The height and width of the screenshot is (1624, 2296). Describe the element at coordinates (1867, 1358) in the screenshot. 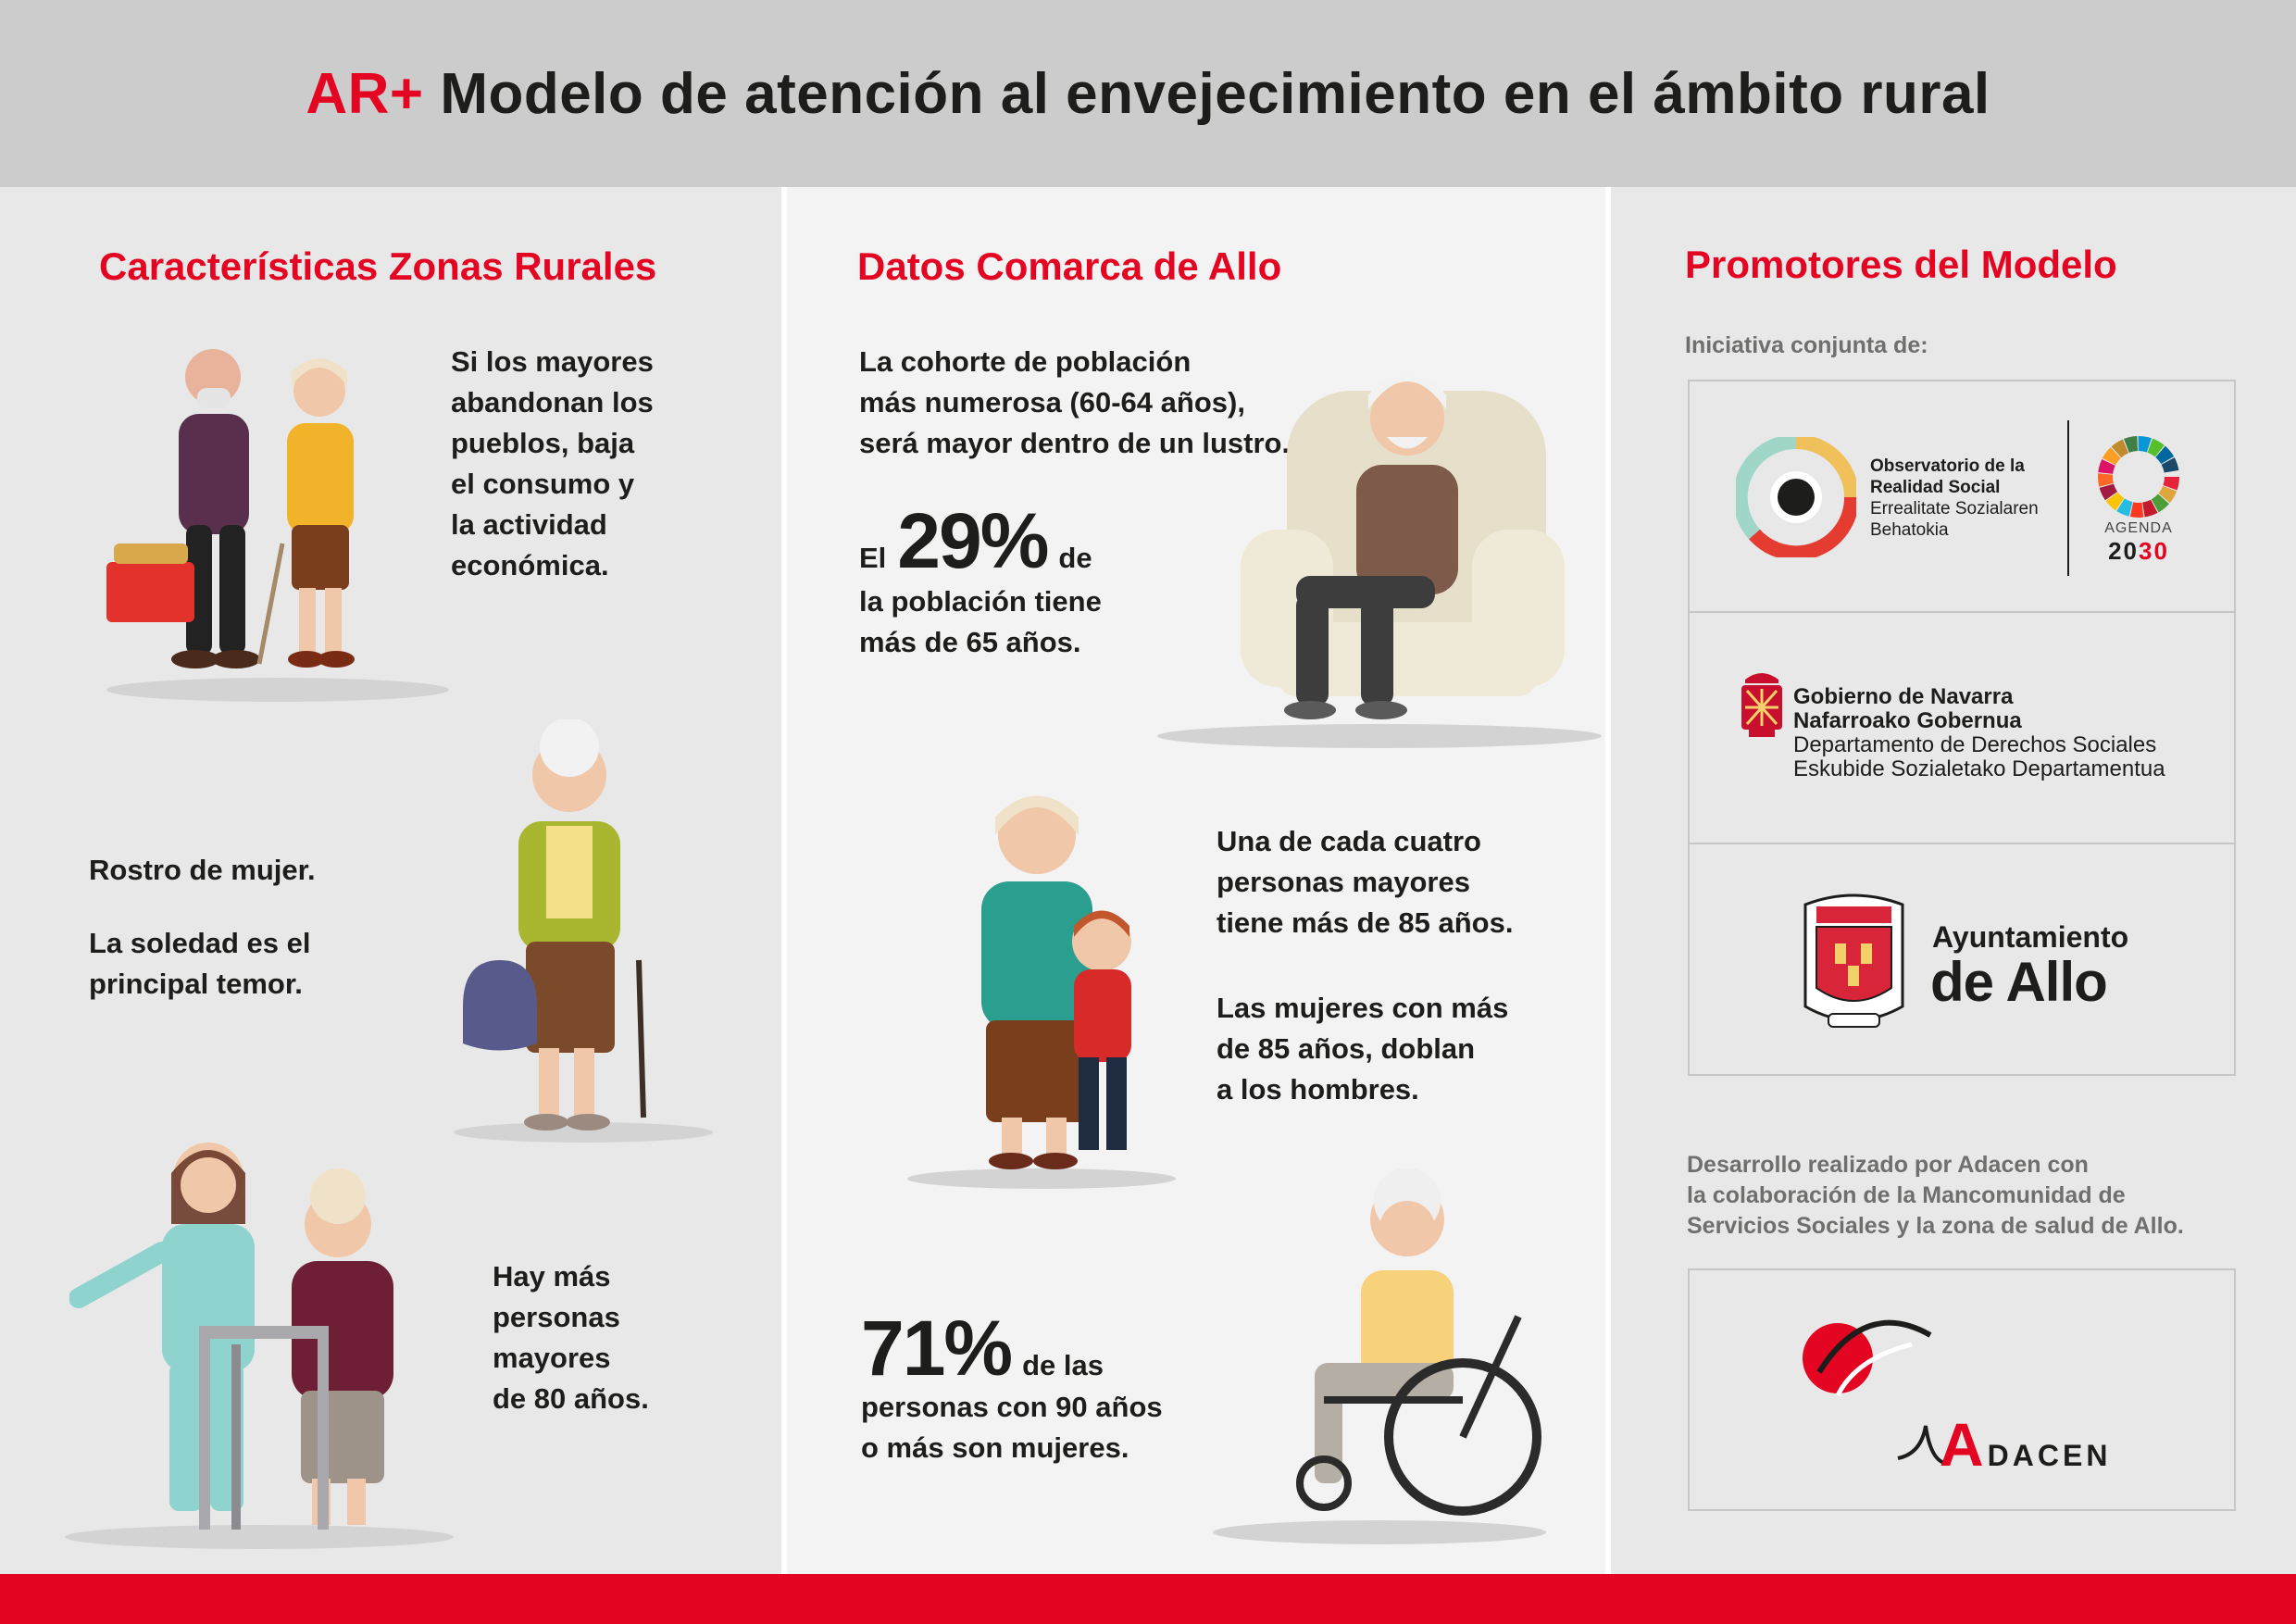

I see `adacen-logo-icon` at that location.